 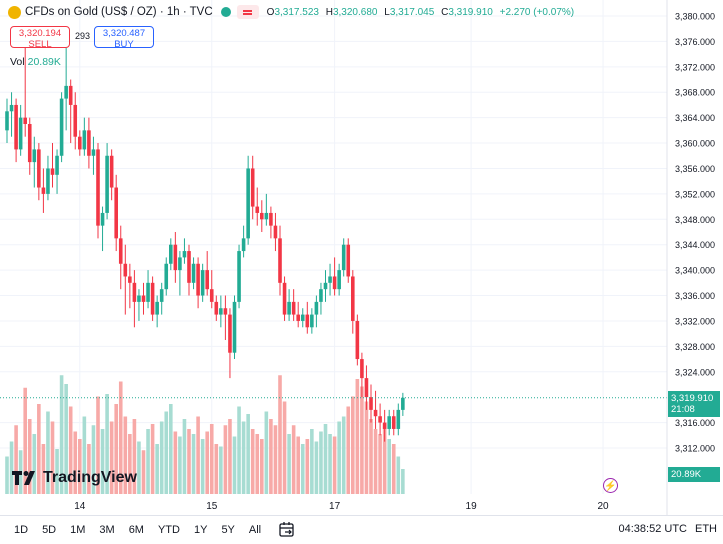 What do you see at coordinates (610, 485) in the screenshot?
I see `lightning-icon: ⚡` at bounding box center [610, 485].